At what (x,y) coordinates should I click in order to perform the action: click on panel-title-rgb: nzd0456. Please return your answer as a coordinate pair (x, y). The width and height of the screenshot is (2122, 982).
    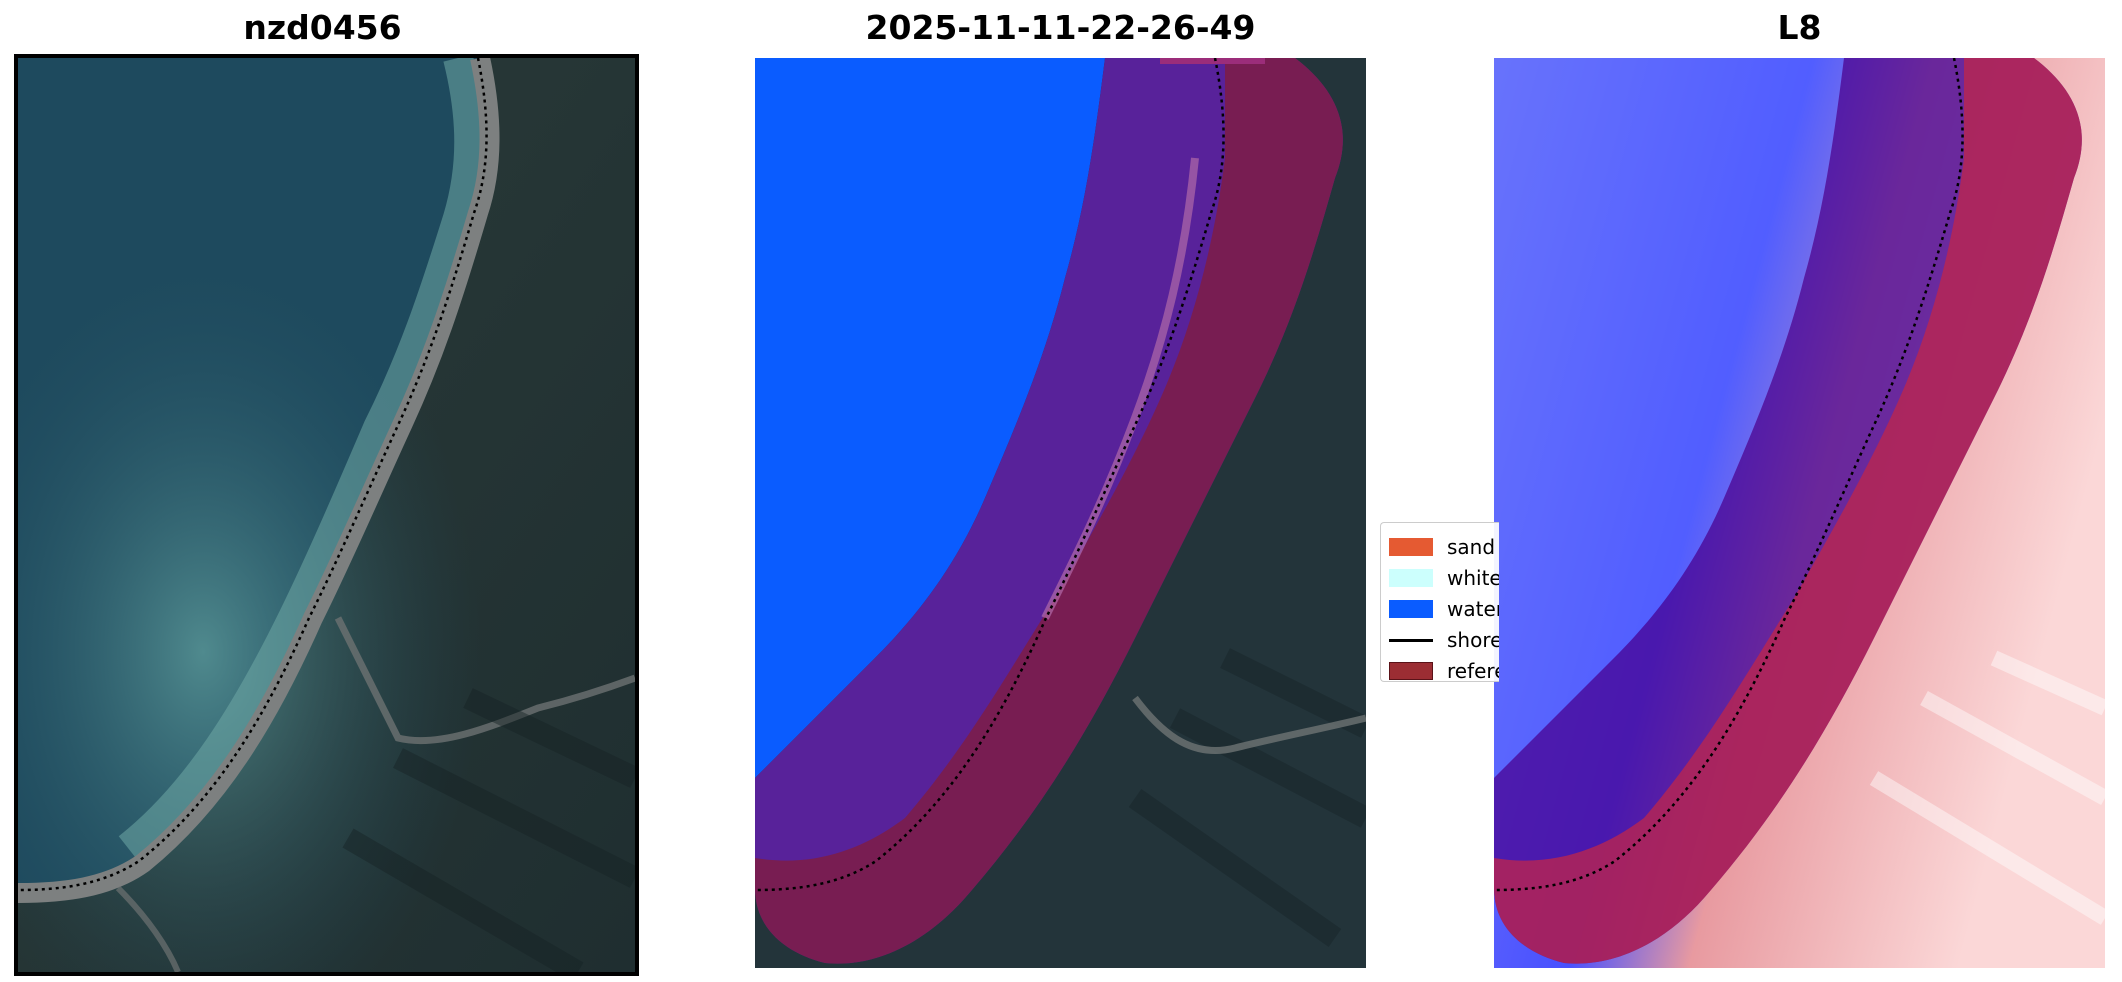
    Looking at the image, I should click on (322, 27).